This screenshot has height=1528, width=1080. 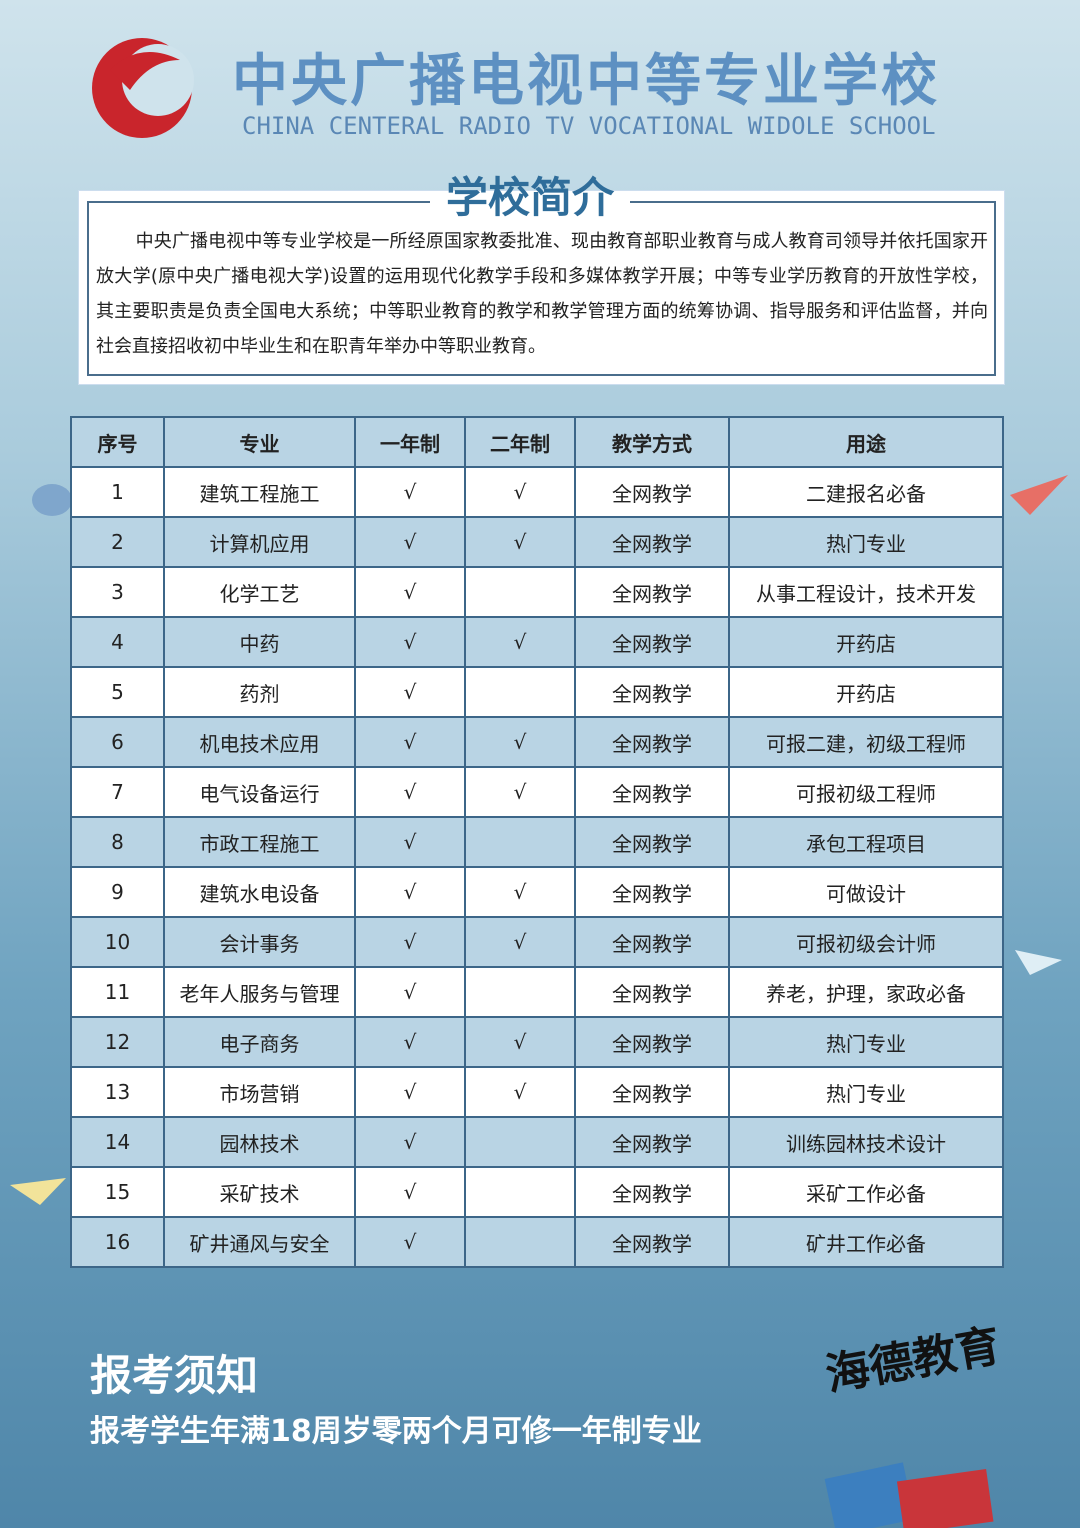 I want to click on table-cell: 建筑水电设备, so click(x=259, y=892).